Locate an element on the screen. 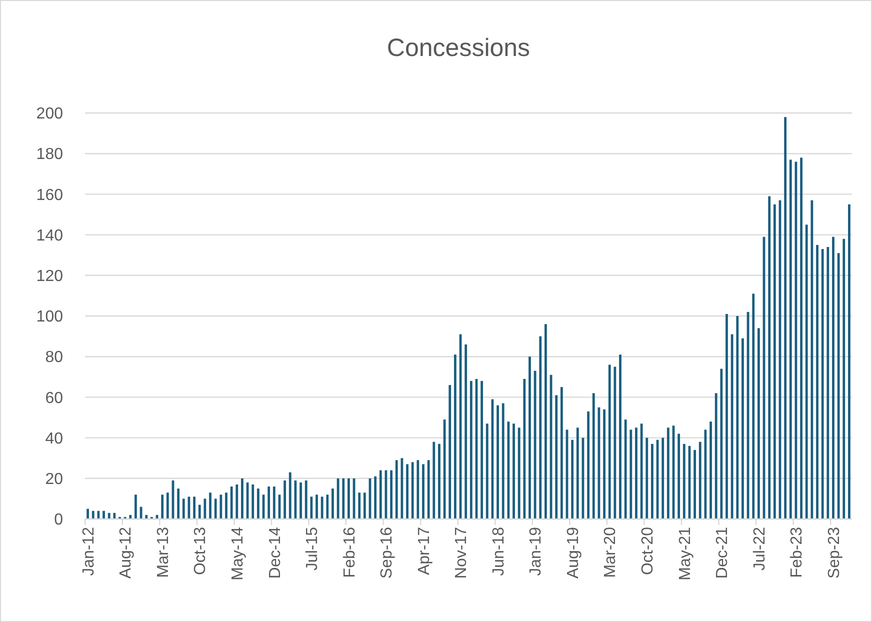  x-tick-label: Mar-20 is located at coordinates (611, 552).